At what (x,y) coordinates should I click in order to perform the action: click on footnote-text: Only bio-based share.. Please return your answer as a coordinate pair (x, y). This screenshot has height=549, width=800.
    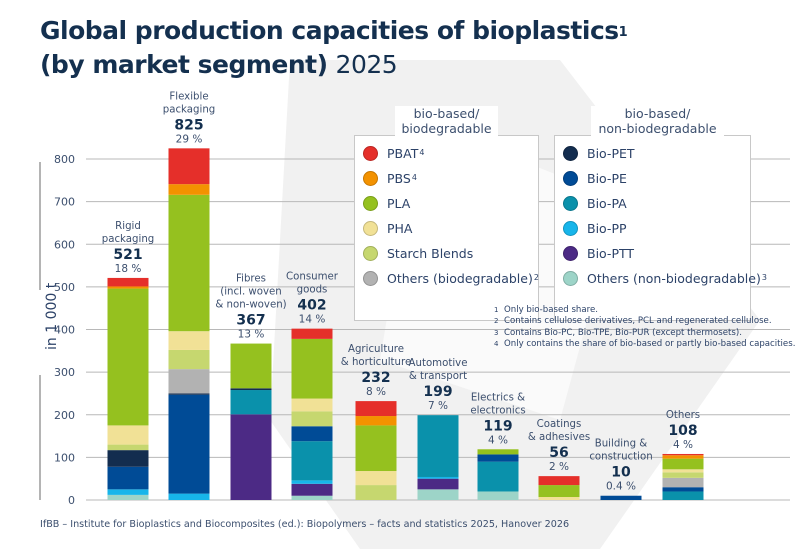
    Looking at the image, I should click on (551, 310).